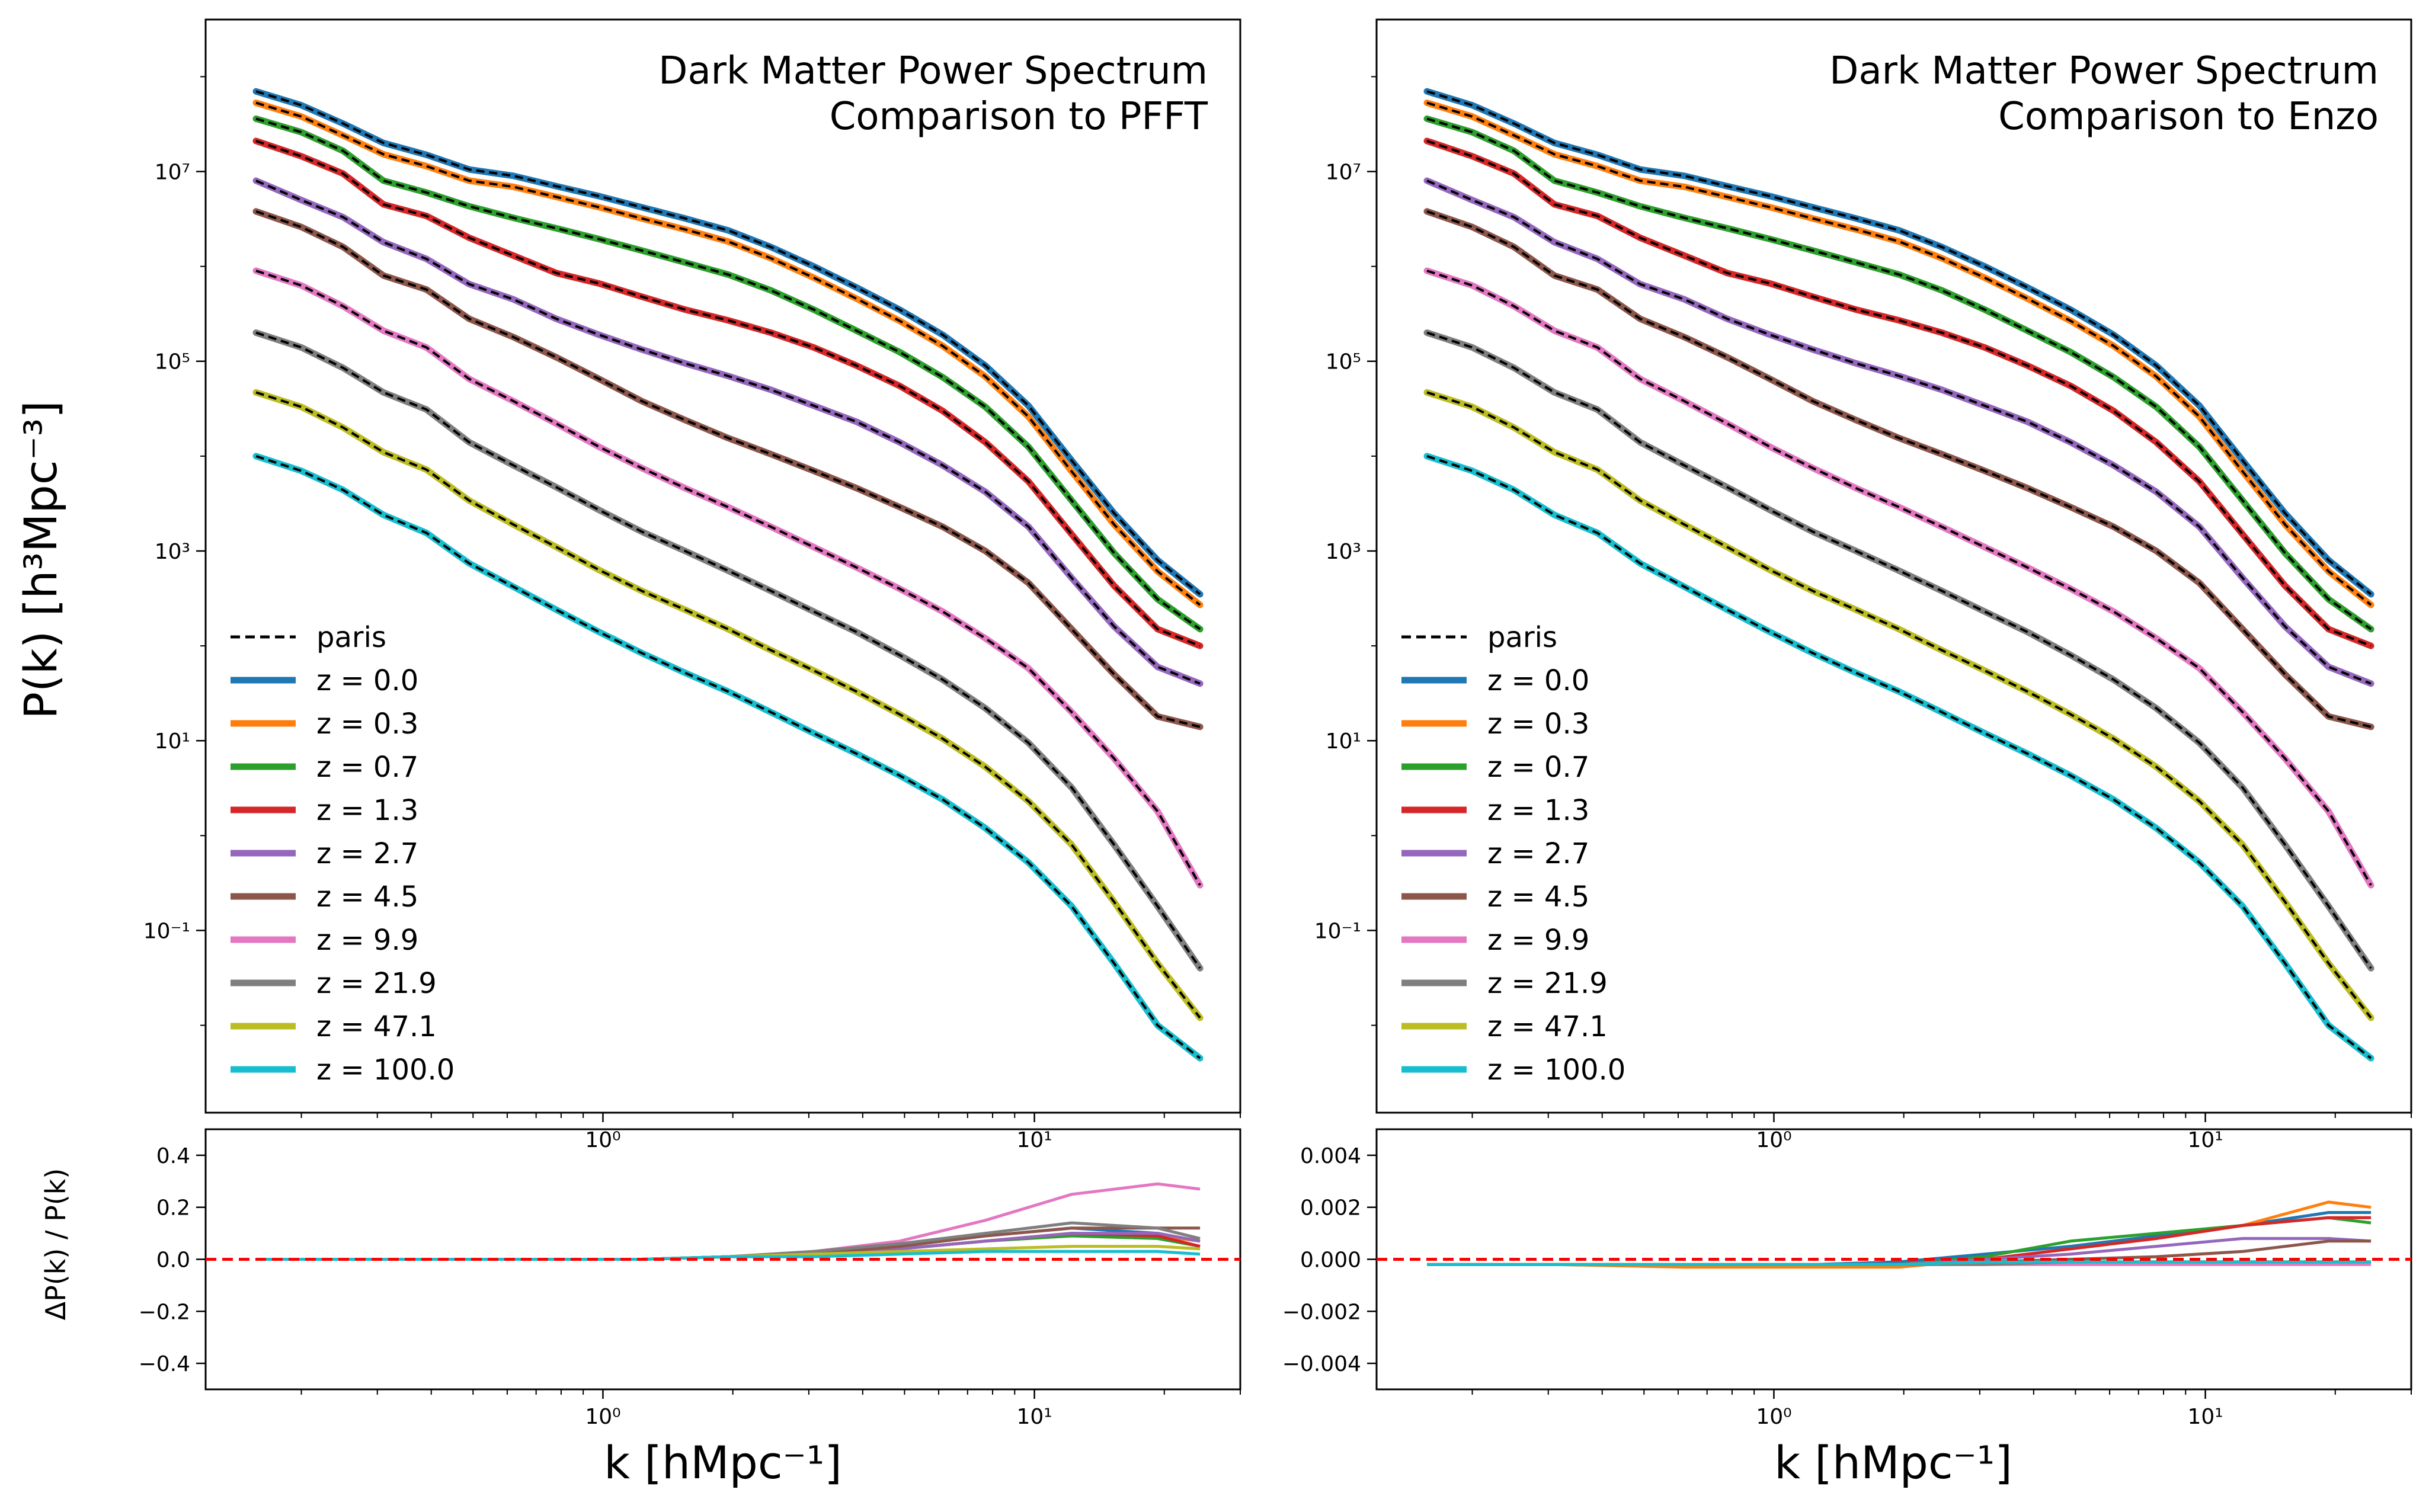 The width and height of the screenshot is (2429, 1512). I want to click on top-left-y-tick-label: 10³, so click(172, 552).